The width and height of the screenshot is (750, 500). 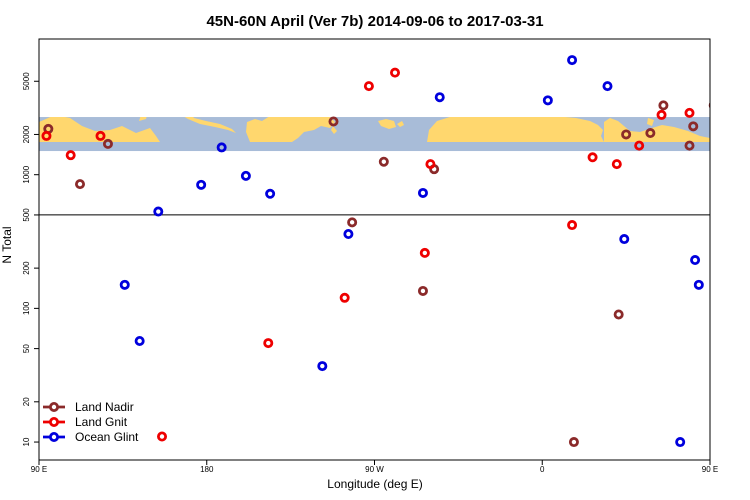 I want to click on x-axis: 90 E 180 90 W 0 90 E, so click(x=374, y=467).